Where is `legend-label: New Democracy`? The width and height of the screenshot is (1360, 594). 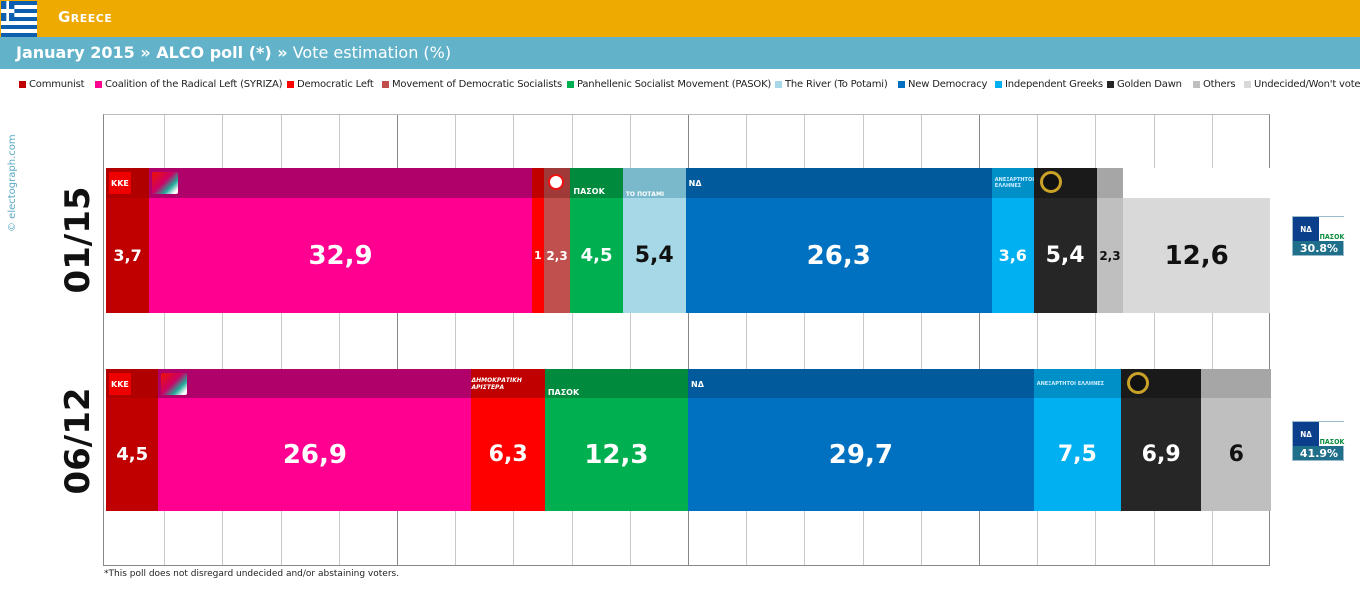 legend-label: New Democracy is located at coordinates (948, 84).